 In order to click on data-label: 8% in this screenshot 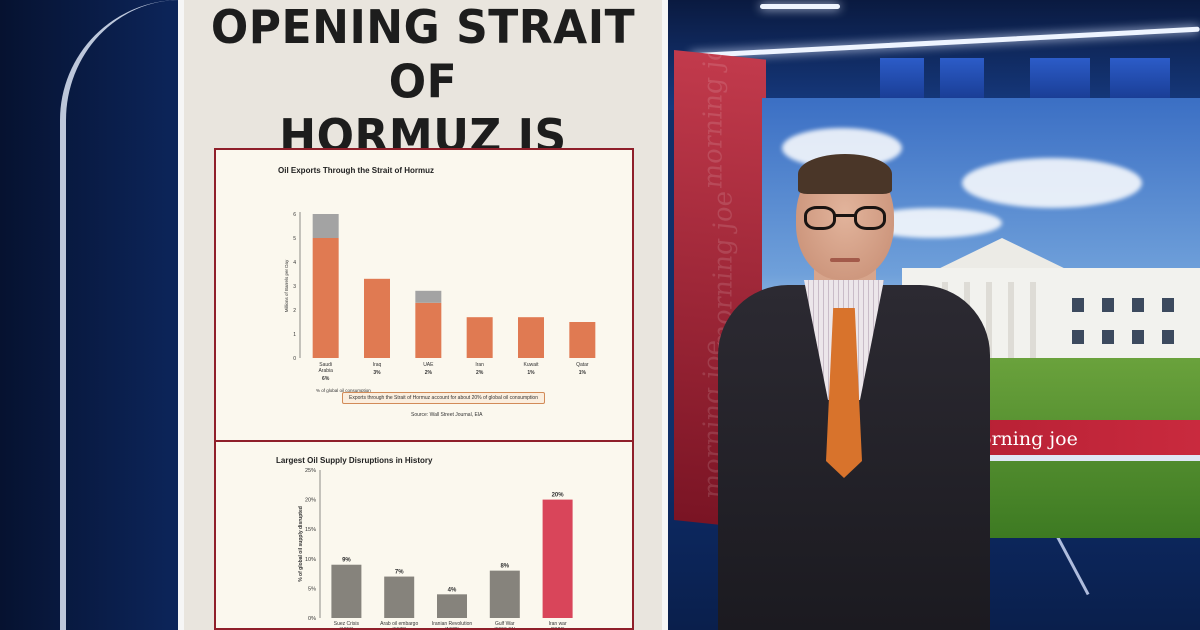, I will do `click(504, 567)`.